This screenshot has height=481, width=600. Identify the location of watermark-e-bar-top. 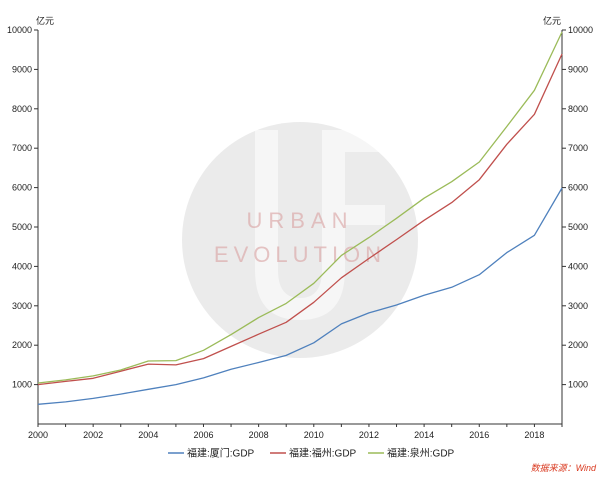
(370, 141).